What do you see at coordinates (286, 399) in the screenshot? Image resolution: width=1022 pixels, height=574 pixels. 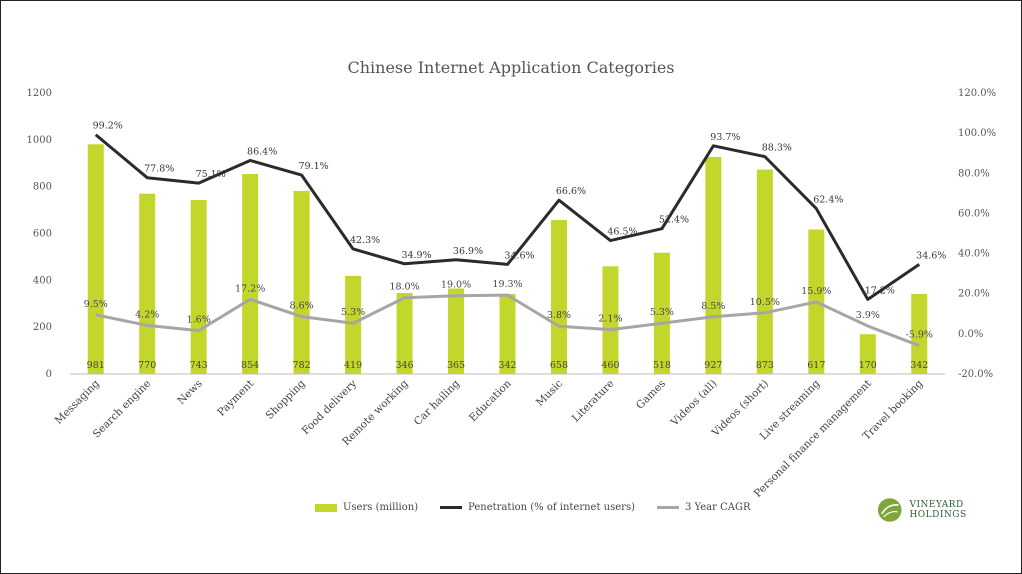 I see `category-label: Shopping` at bounding box center [286, 399].